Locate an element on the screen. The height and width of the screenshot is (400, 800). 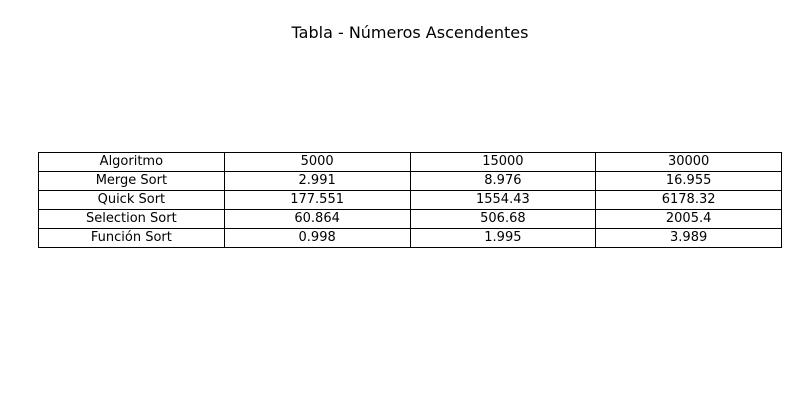
table-row: Selection Sort 60.864 506.68 2005.4 is located at coordinates (410, 219).